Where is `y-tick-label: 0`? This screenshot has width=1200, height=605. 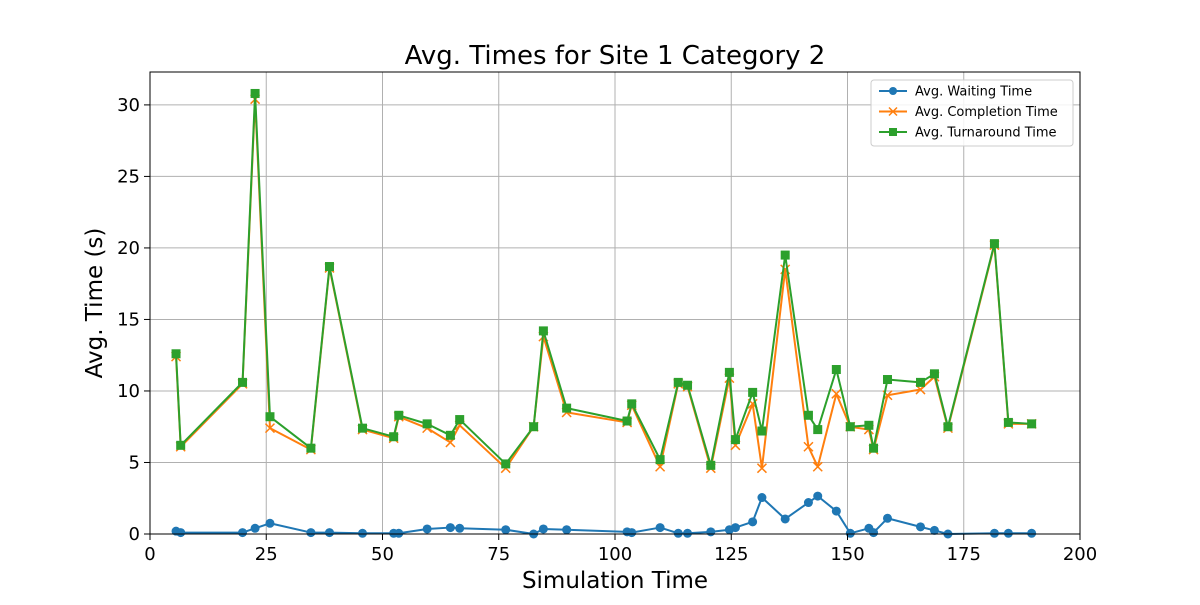 y-tick-label: 0 is located at coordinates (134, 534).